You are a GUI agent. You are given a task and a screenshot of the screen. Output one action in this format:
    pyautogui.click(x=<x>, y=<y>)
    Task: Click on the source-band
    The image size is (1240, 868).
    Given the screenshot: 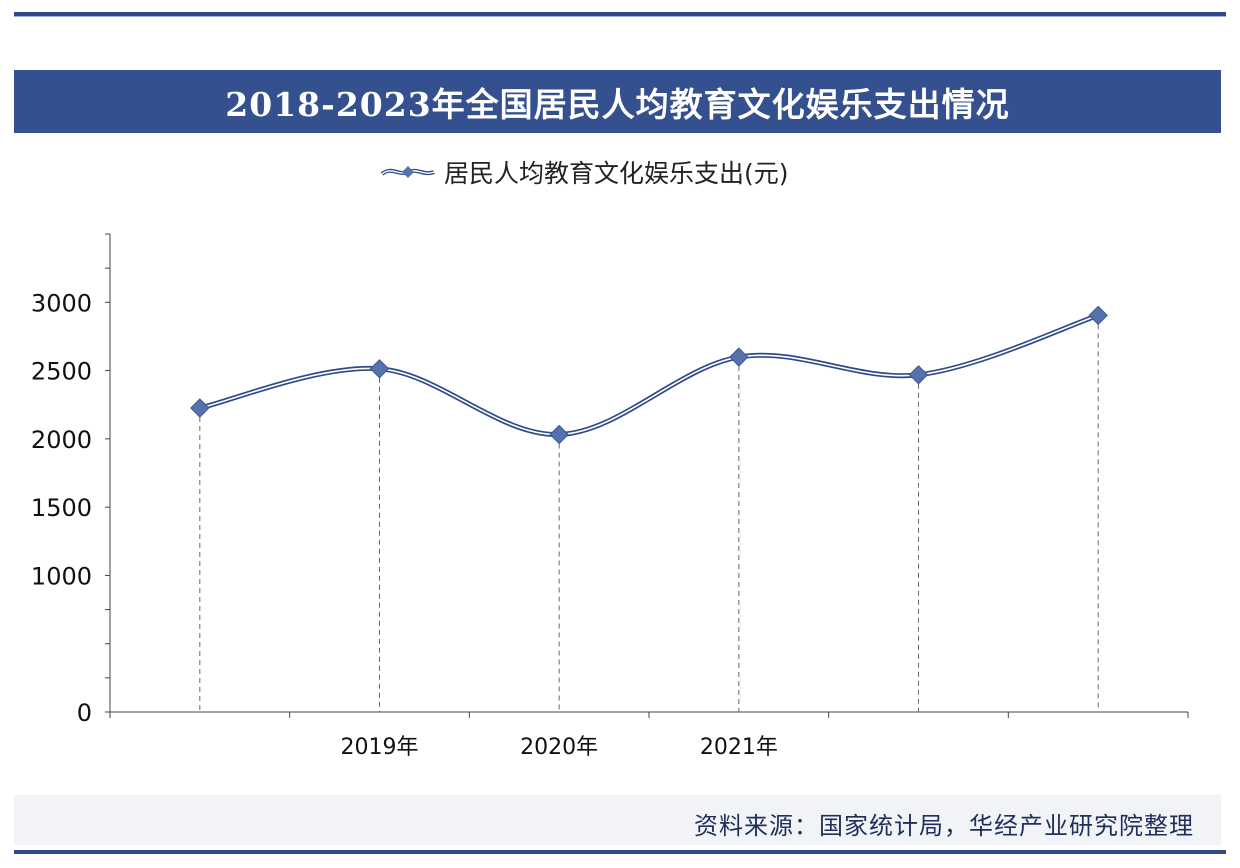 What is the action you would take?
    pyautogui.click(x=617, y=820)
    